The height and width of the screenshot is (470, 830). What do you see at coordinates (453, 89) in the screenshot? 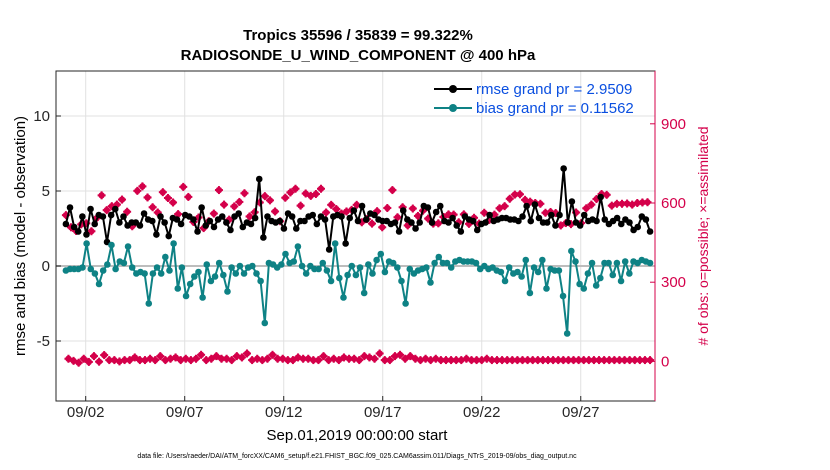
I see `legend-rmse-marker` at bounding box center [453, 89].